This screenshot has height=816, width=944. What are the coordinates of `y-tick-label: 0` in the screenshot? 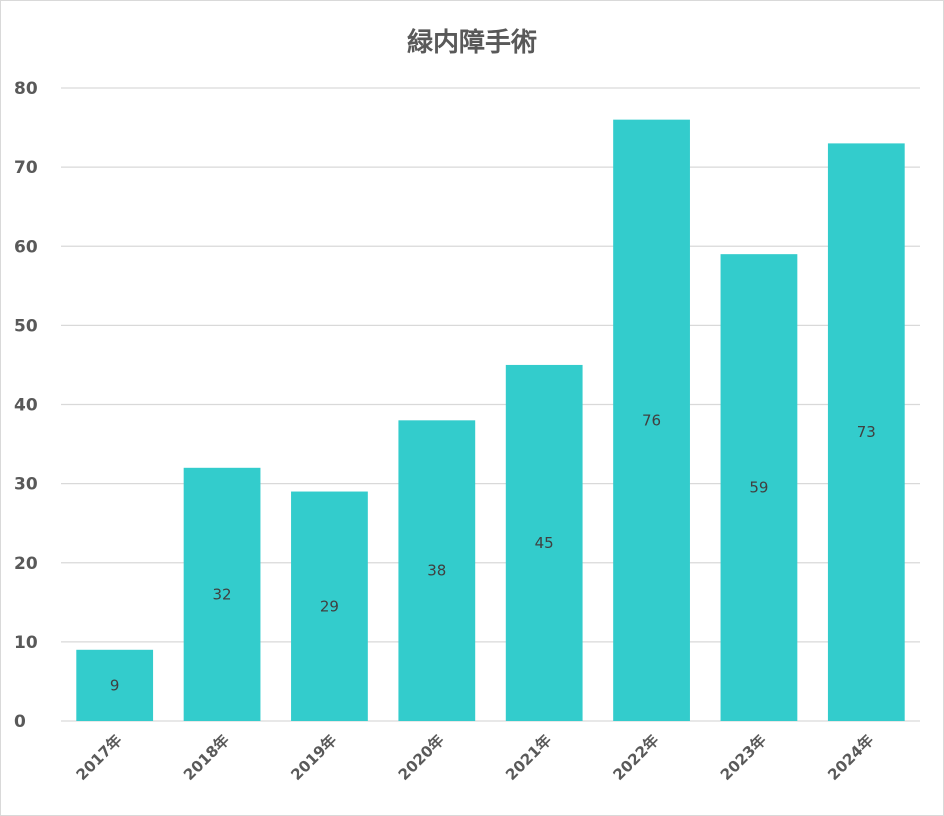 It's located at (20, 722).